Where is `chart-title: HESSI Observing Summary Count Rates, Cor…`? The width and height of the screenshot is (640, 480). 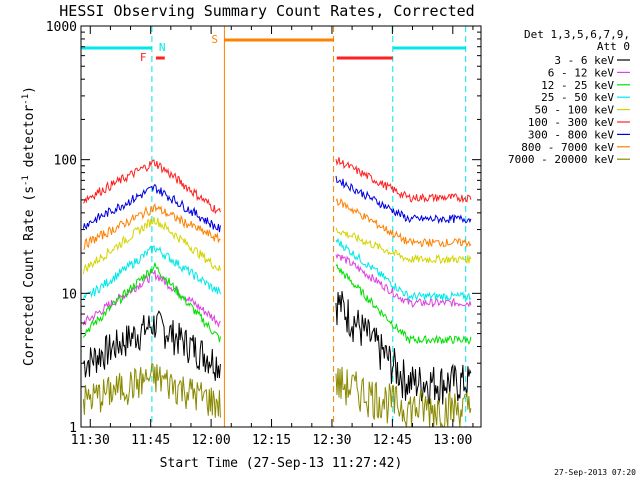
chart-title: HESSI Observing Summary Count Rates, Cor… is located at coordinates (266, 11).